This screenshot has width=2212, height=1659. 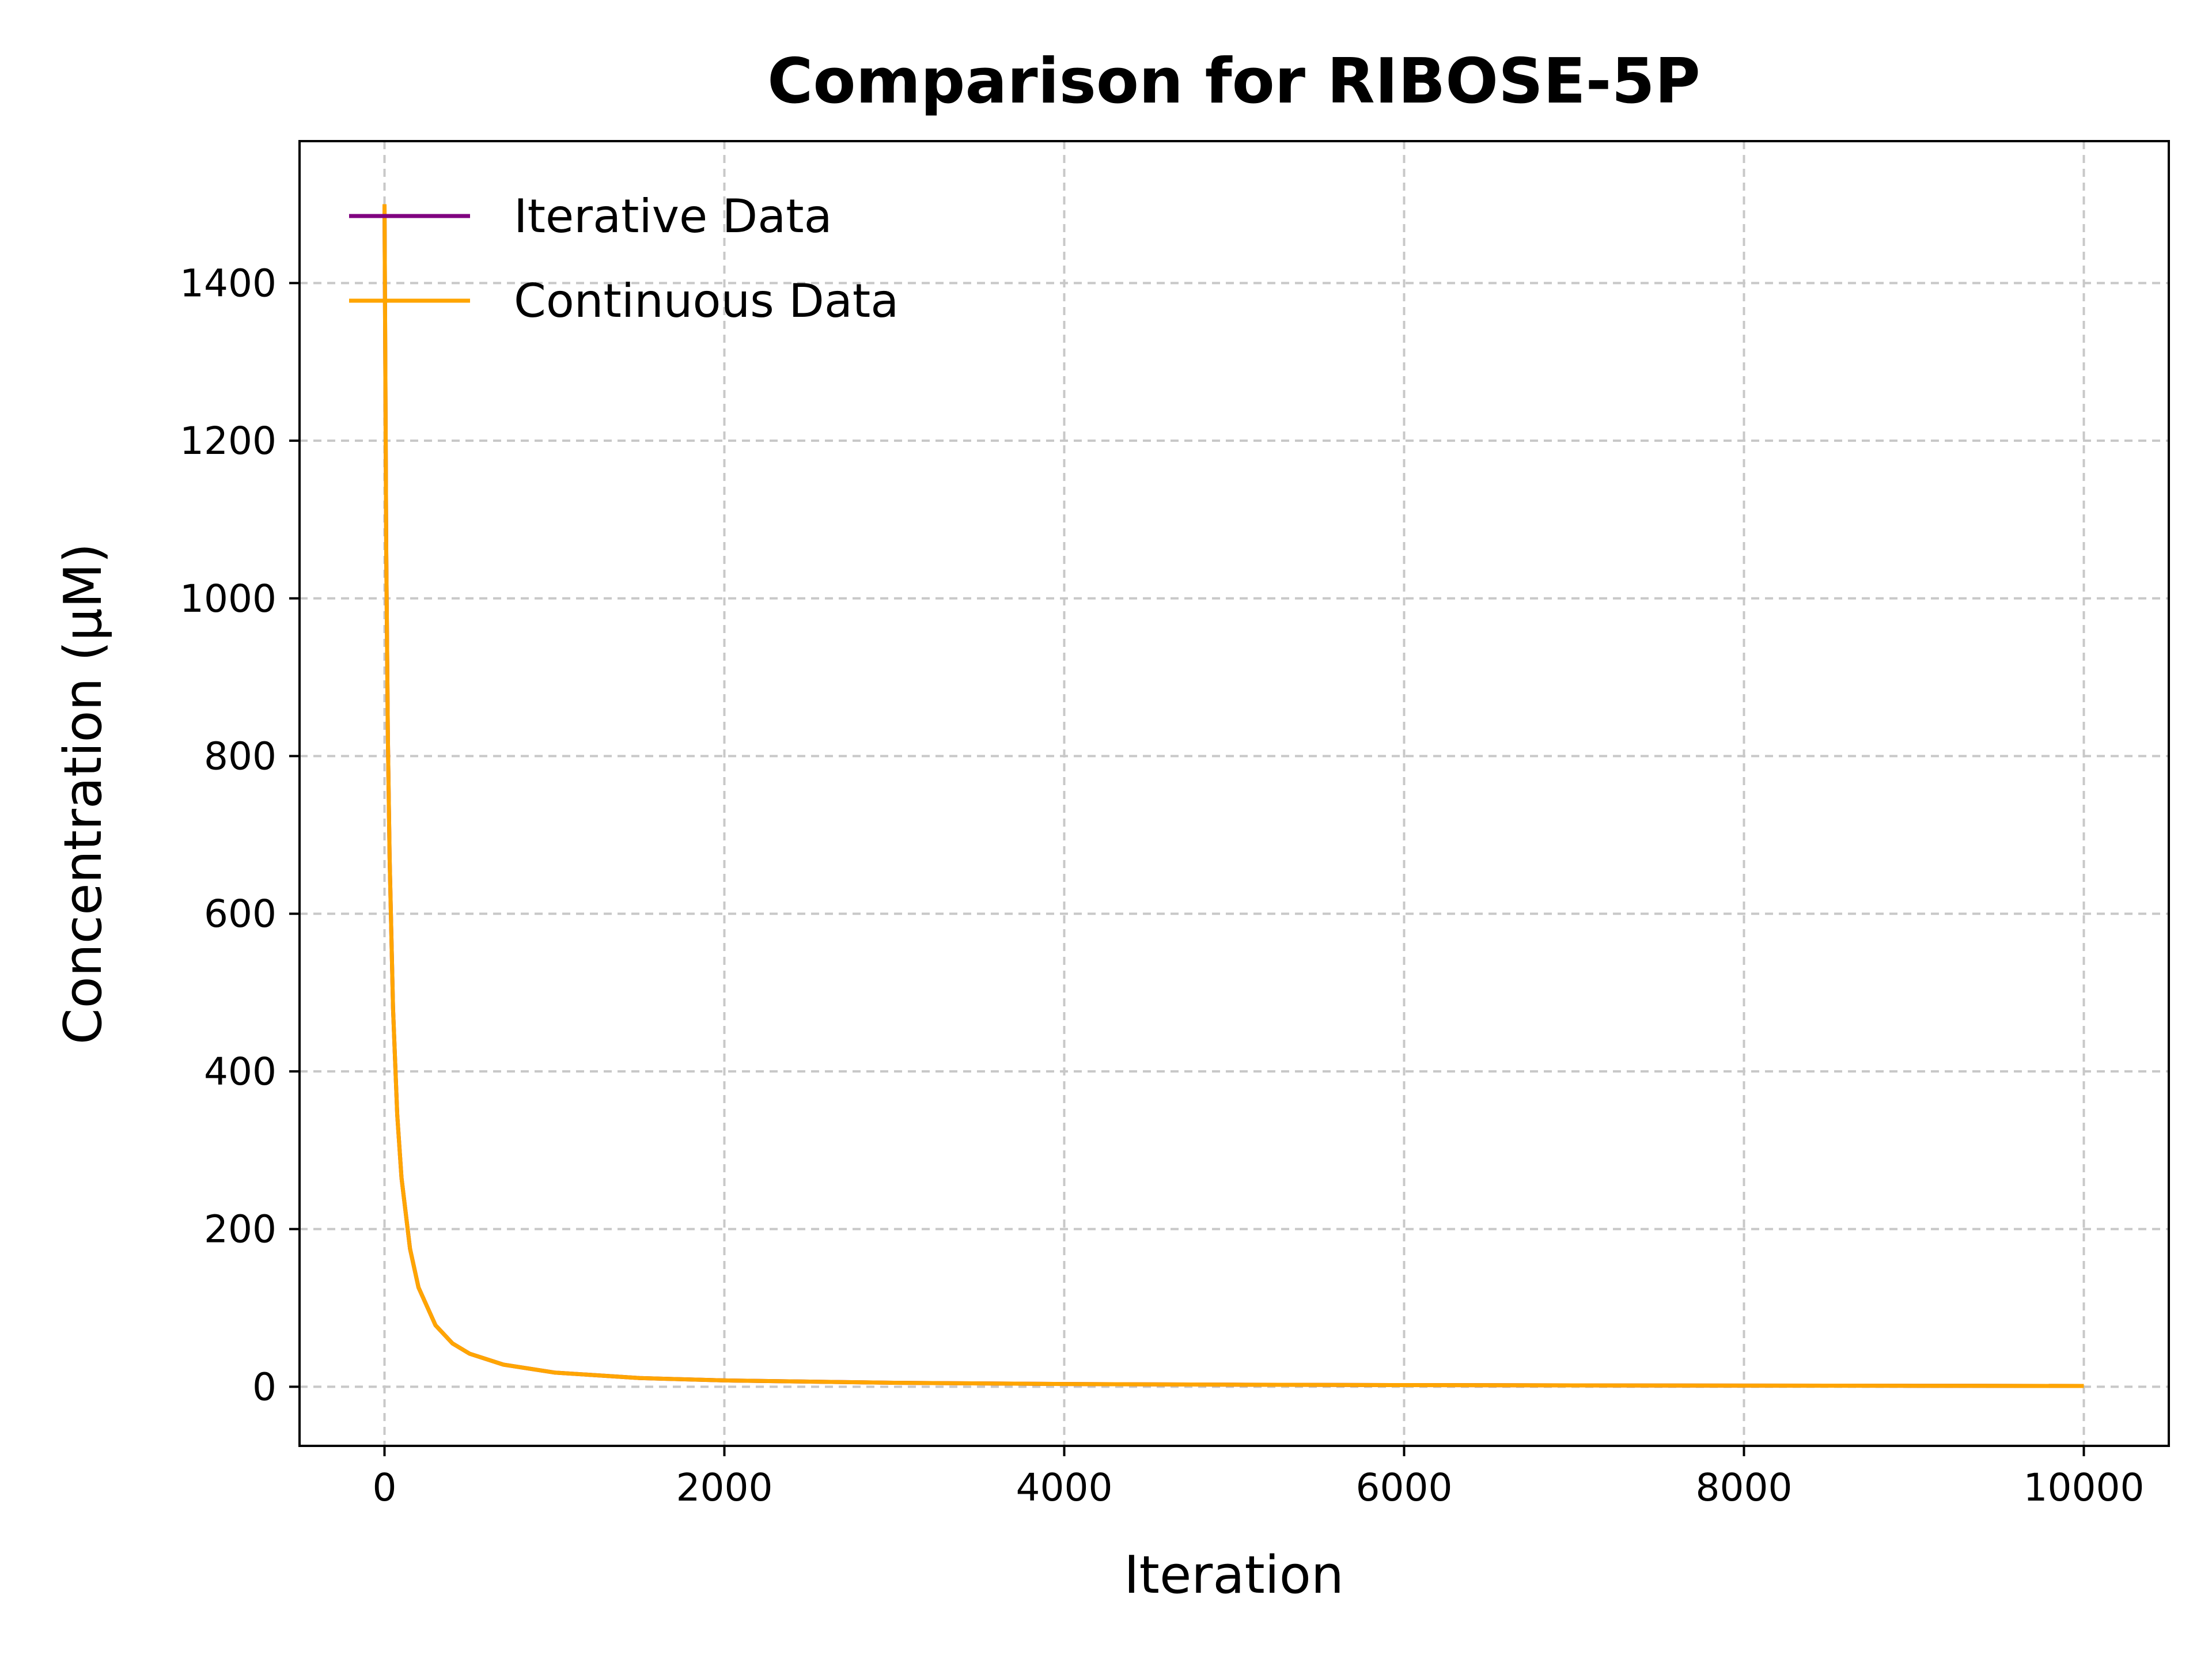 I want to click on chart-title: Comparison for RIBOSE-5P, so click(x=1233, y=82).